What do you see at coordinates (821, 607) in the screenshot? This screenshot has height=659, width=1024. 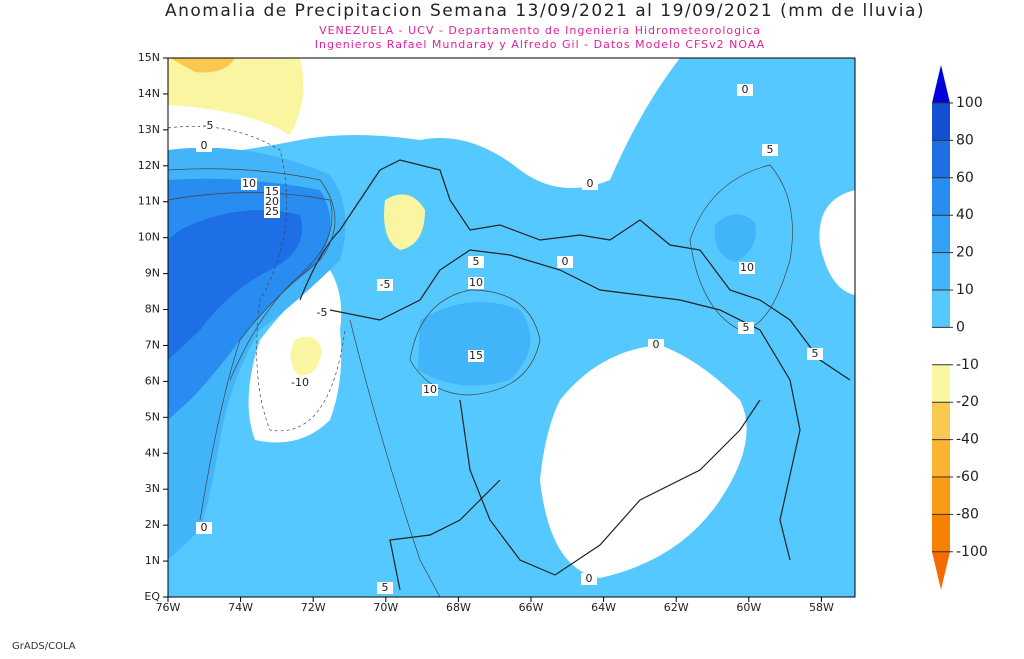 I see `lon-label: 58W` at bounding box center [821, 607].